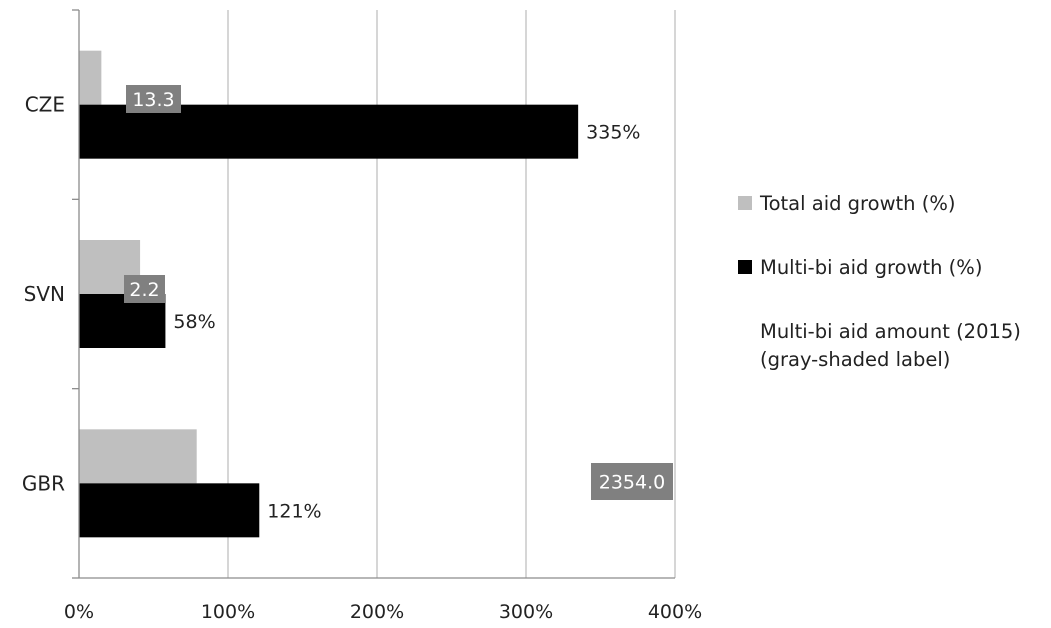  I want to click on amount-label-box-svn, so click(144, 289).